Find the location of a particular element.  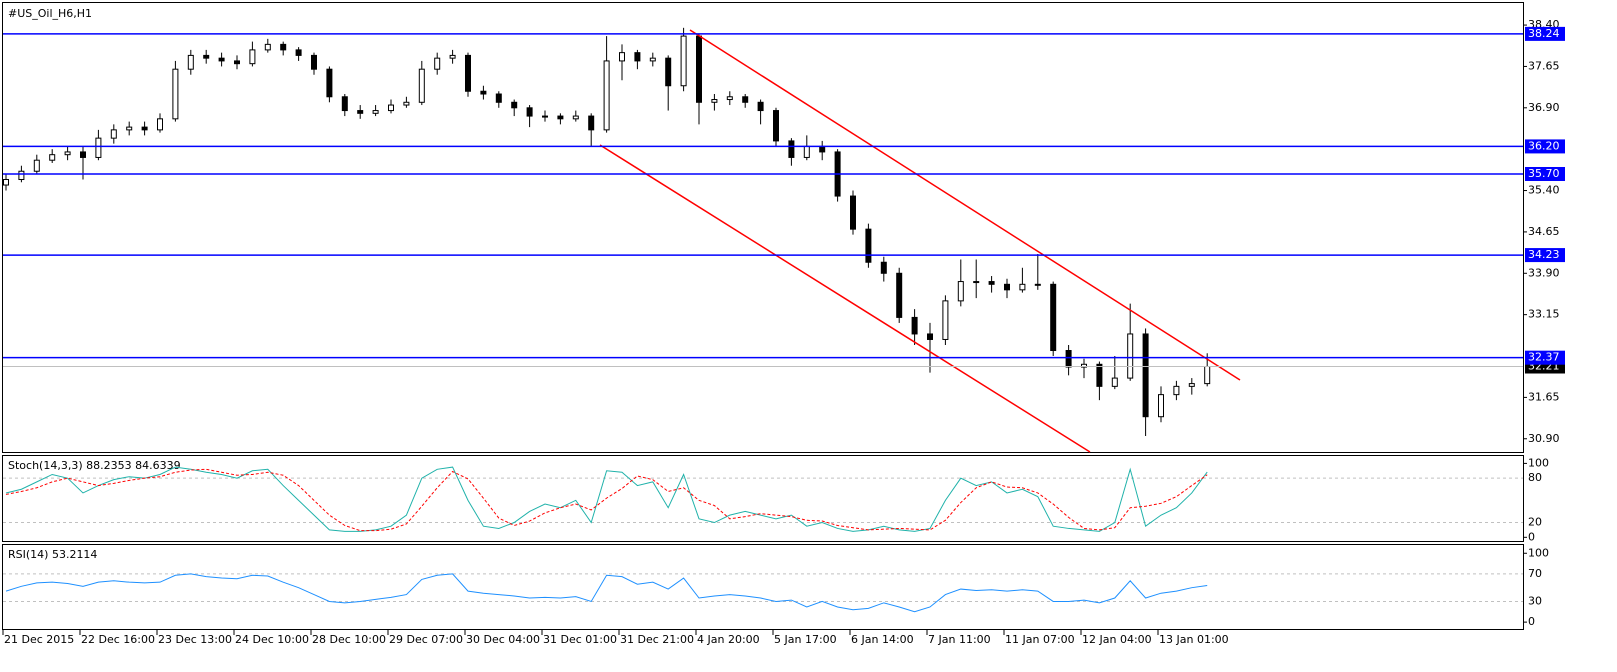

x-tick-label: 28 Dec 10:00 is located at coordinates (349, 639).